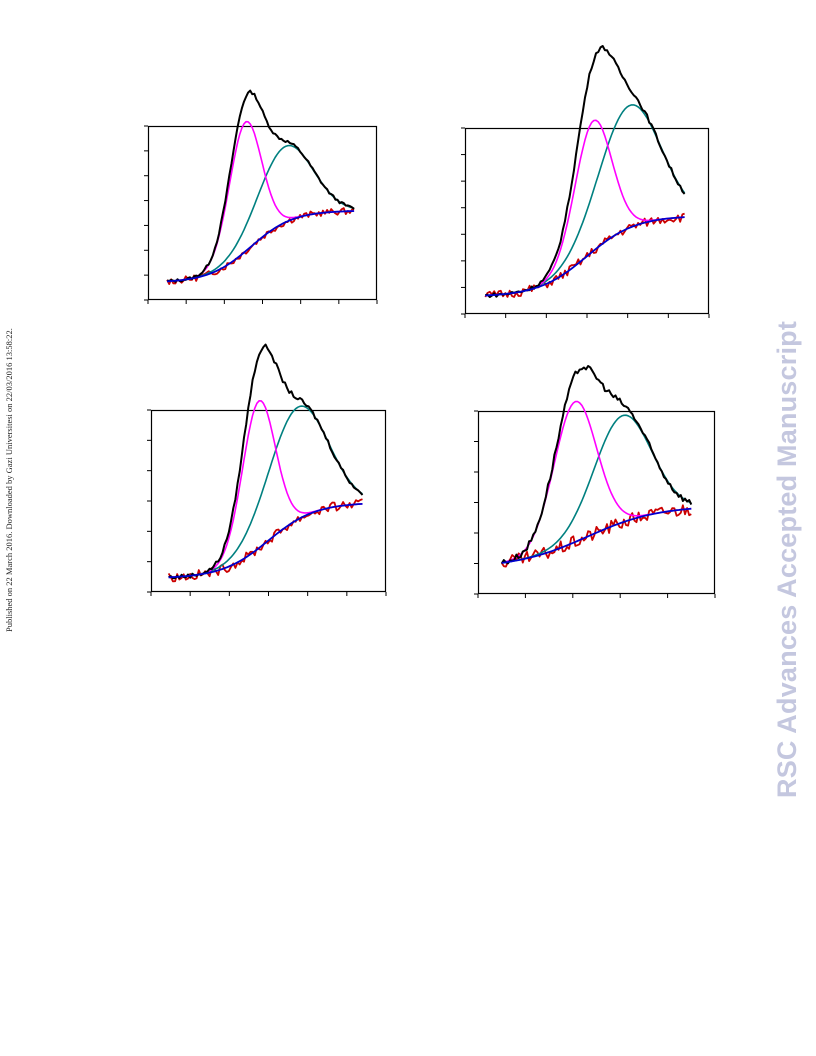 Image resolution: width=816 pixels, height=1056 pixels. I want to click on chart-panel-top-right, so click(585, 181).